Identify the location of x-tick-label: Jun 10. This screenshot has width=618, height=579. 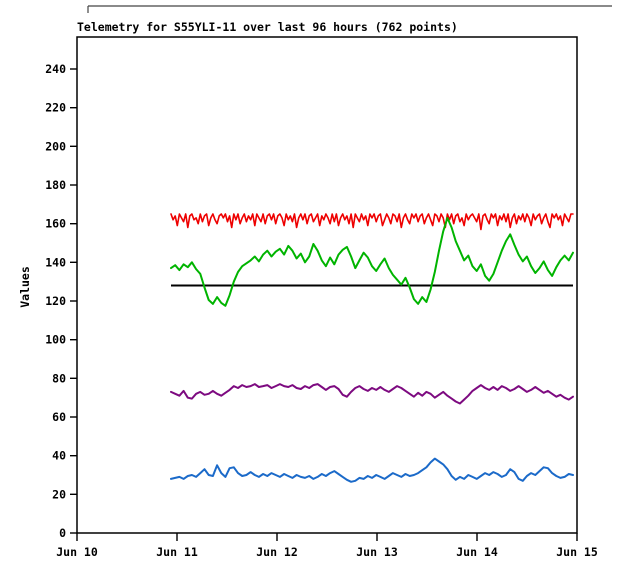
(77, 552).